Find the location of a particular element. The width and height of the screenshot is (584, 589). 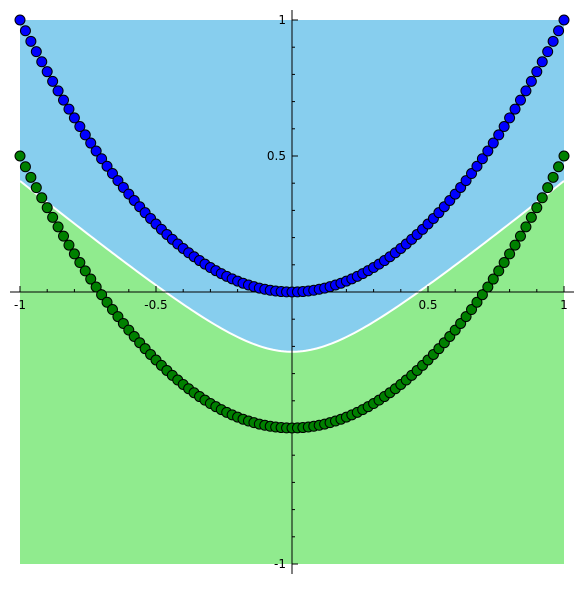

x-tick-label: 0.5 is located at coordinates (427, 305).